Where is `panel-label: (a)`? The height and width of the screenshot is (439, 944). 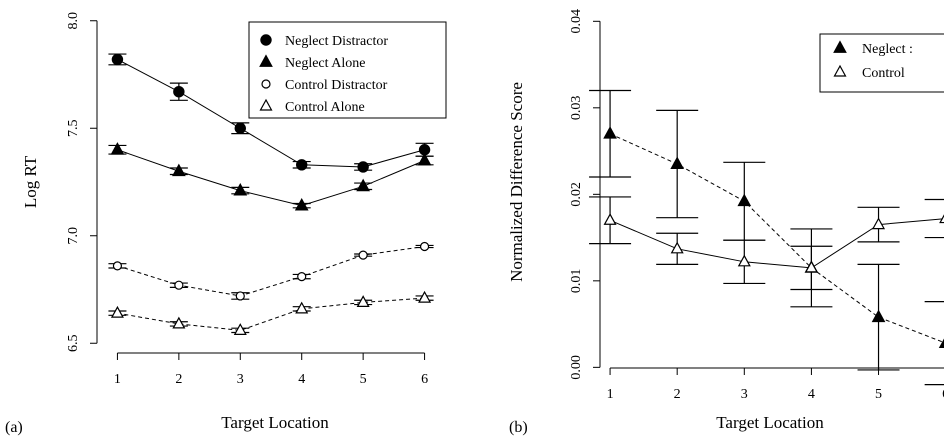
panel-label: (a) is located at coordinates (14, 427).